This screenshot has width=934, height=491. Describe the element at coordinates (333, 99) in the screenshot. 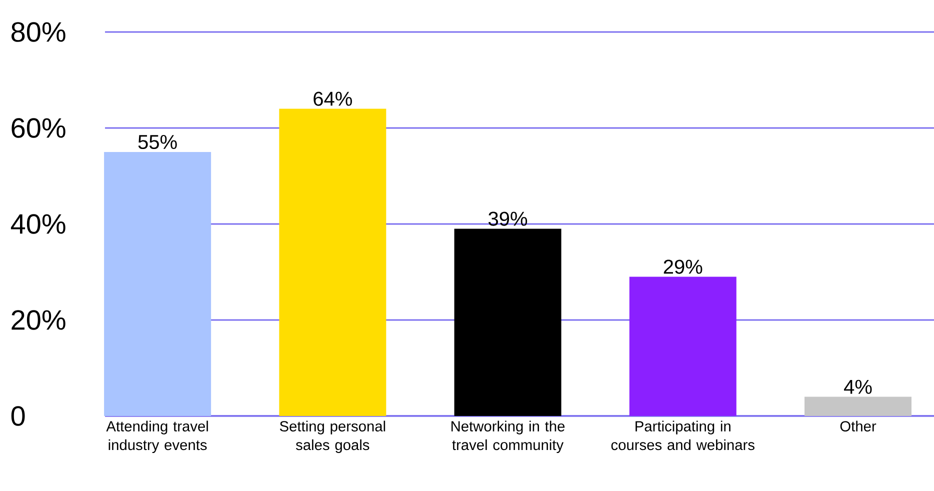

I see `data-label: 64%` at that location.